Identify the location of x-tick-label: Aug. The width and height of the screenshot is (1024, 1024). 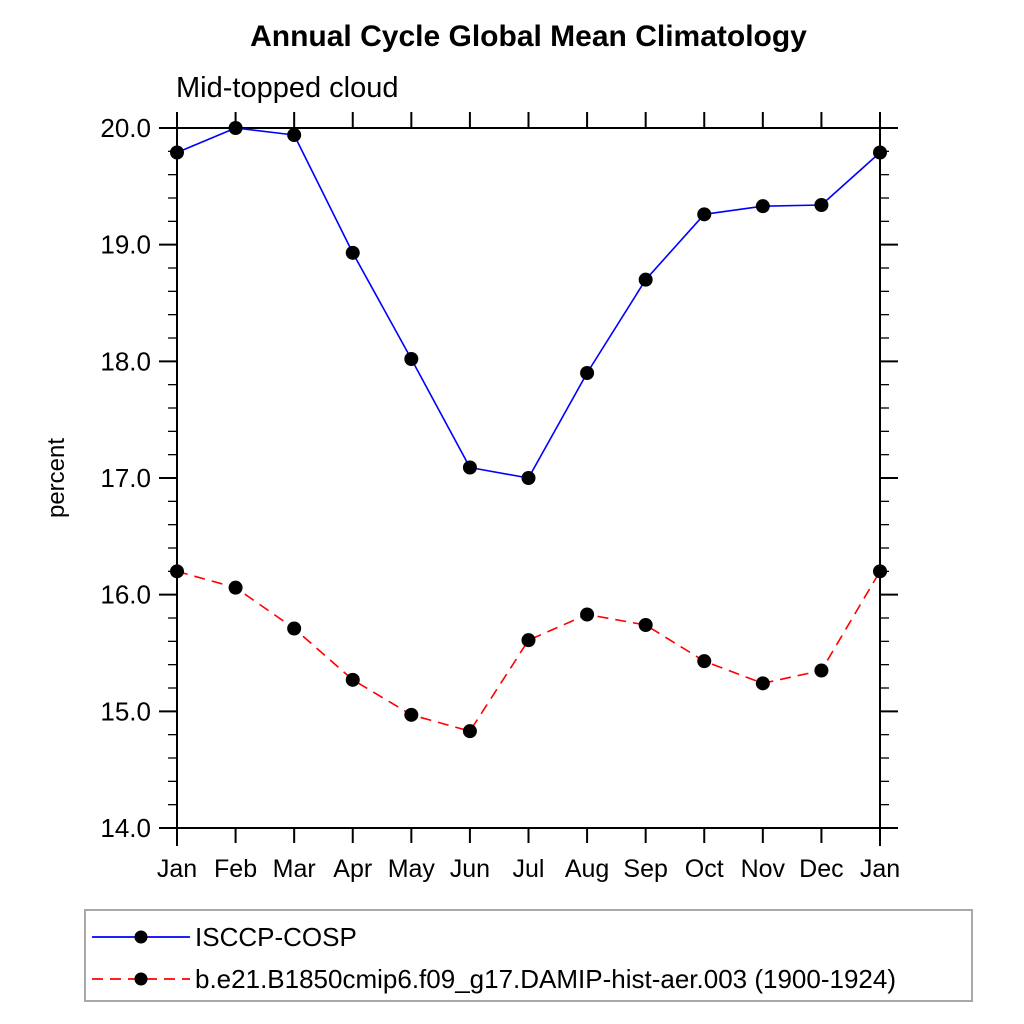
(587, 869).